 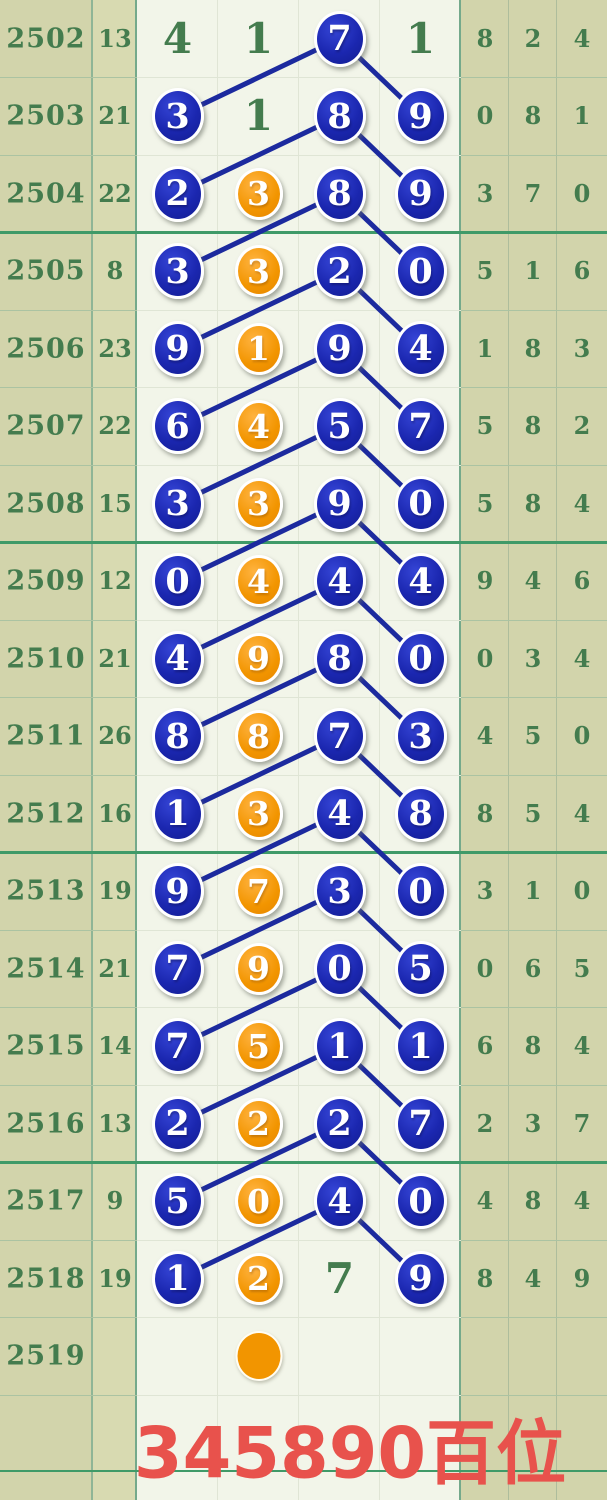 What do you see at coordinates (350, 1453) in the screenshot?
I see `chart-footer-title: 345890百位` at bounding box center [350, 1453].